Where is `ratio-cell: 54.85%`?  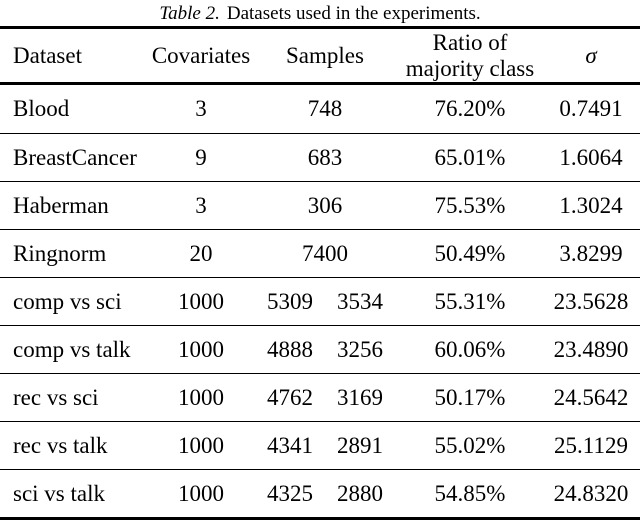
ratio-cell: 54.85% is located at coordinates (470, 493).